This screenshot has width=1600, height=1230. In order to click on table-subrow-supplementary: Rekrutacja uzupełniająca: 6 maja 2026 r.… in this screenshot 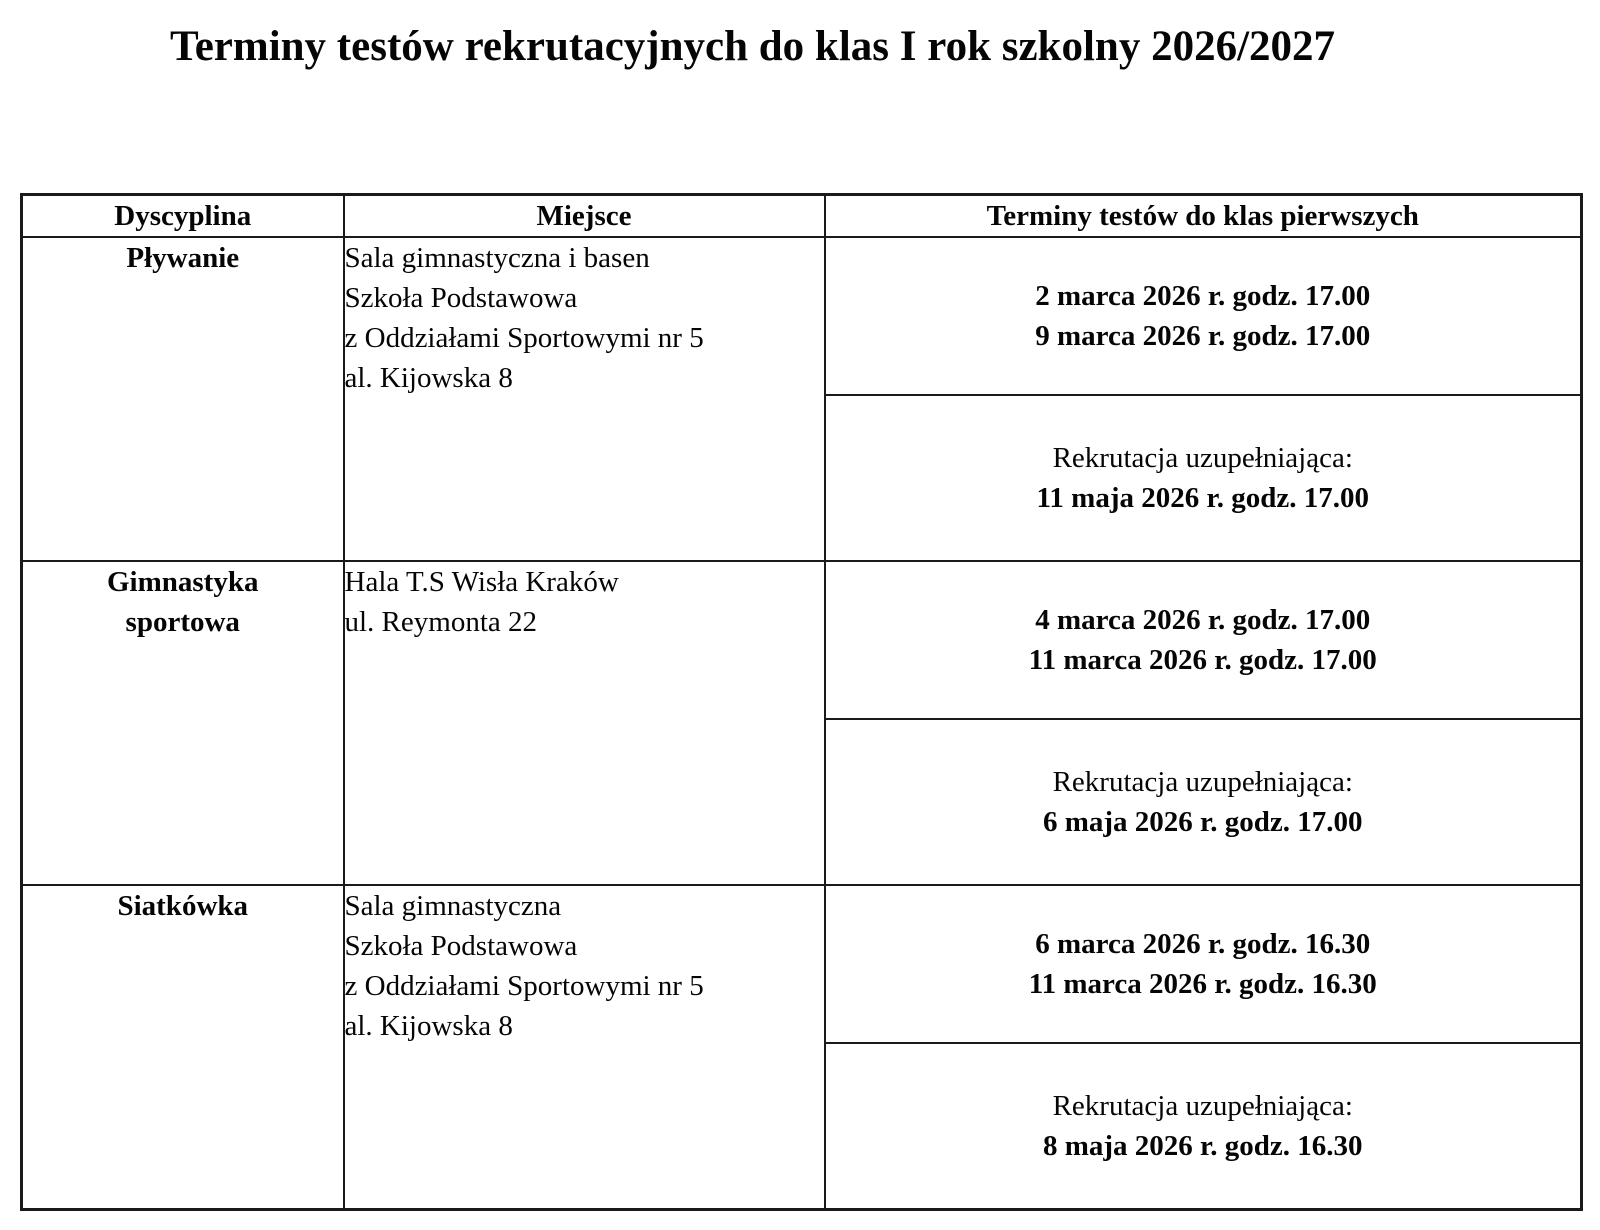, I will do `click(802, 802)`.